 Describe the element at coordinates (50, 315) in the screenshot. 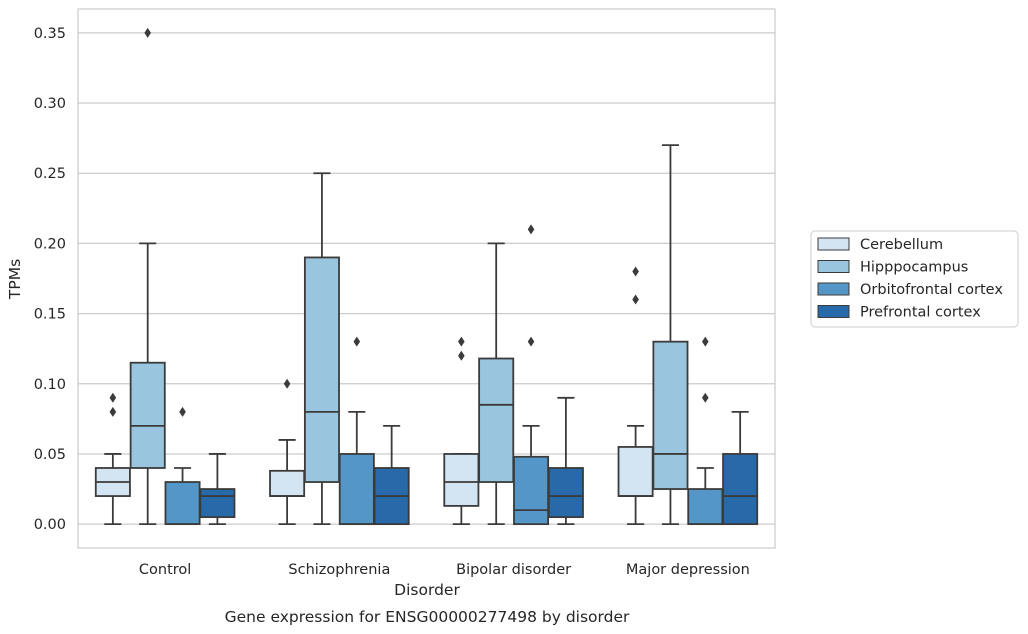

I see `y-tick-label: 0.15` at that location.